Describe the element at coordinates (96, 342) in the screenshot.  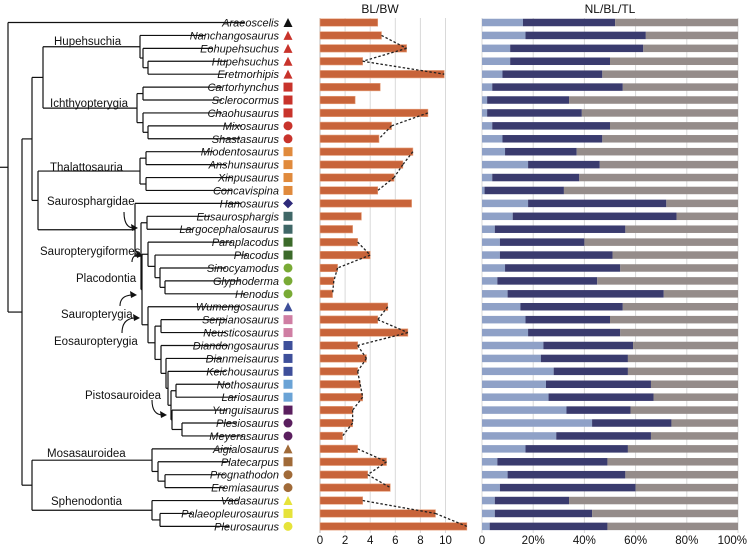
I see `clade-label-eosauropterygia: Eosauropterygia` at that location.